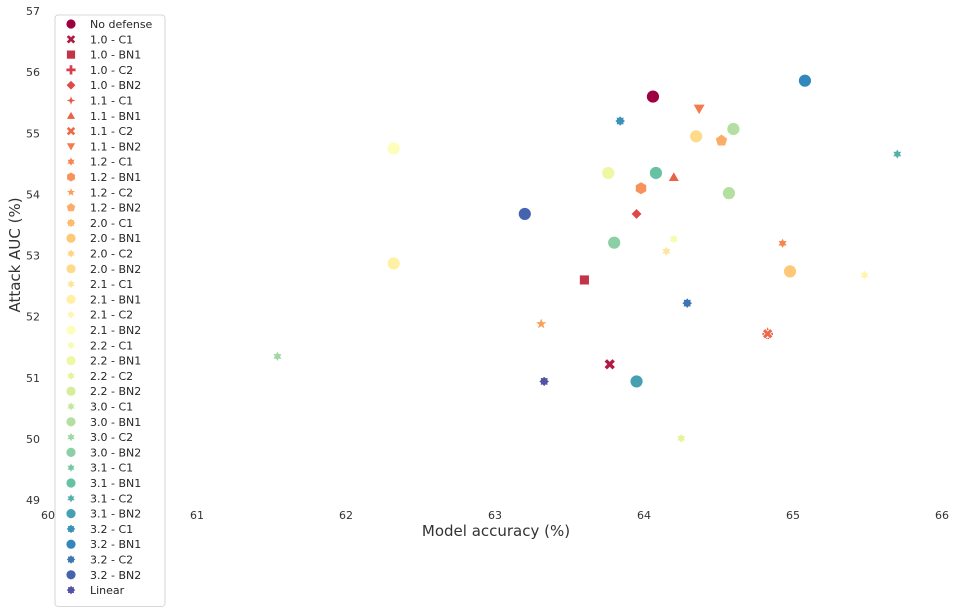 Image resolution: width=956 pixels, height=616 pixels. Describe the element at coordinates (115, 177) in the screenshot. I see `legend-label: 1.2 - BN1` at that location.